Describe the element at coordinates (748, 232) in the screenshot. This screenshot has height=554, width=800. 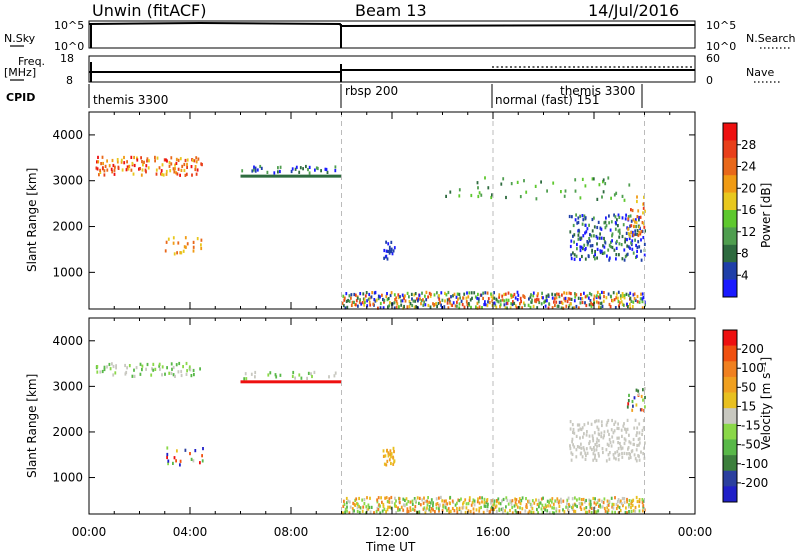
I see `colorbar-tick-label: 12` at that location.